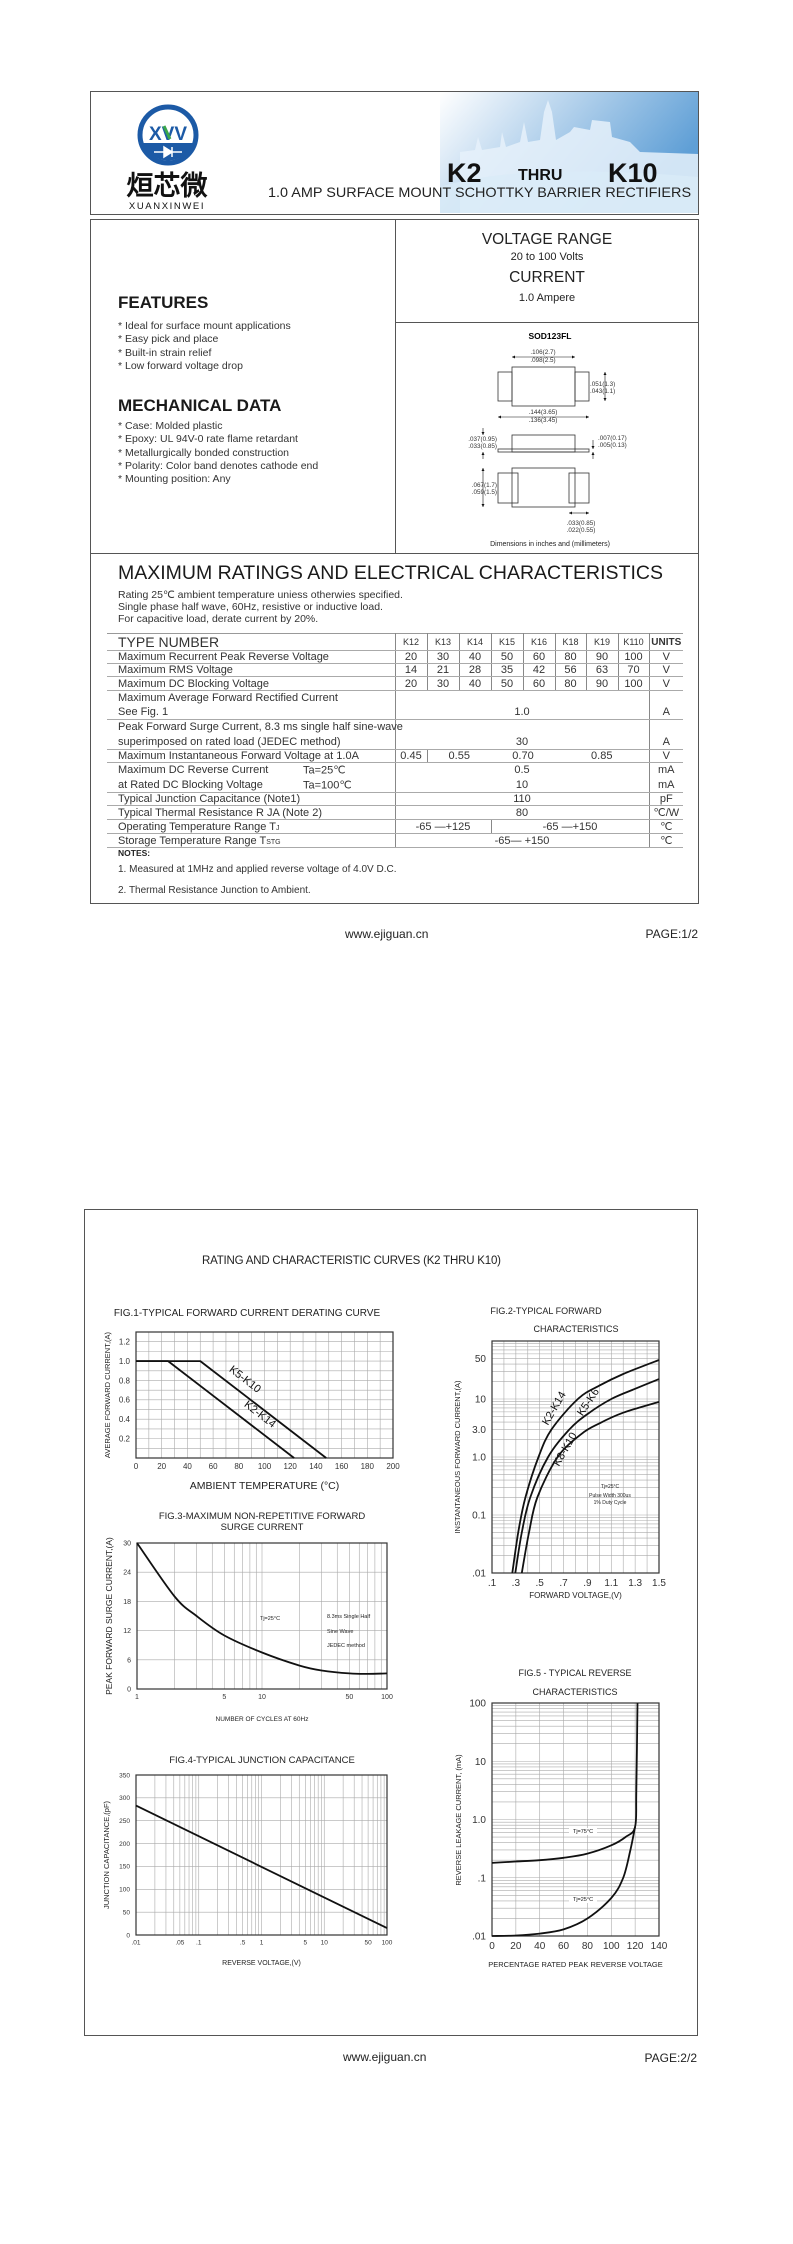 This screenshot has width=793, height=2244. I want to click on series-label: Tj=25°C, so click(583, 1900).